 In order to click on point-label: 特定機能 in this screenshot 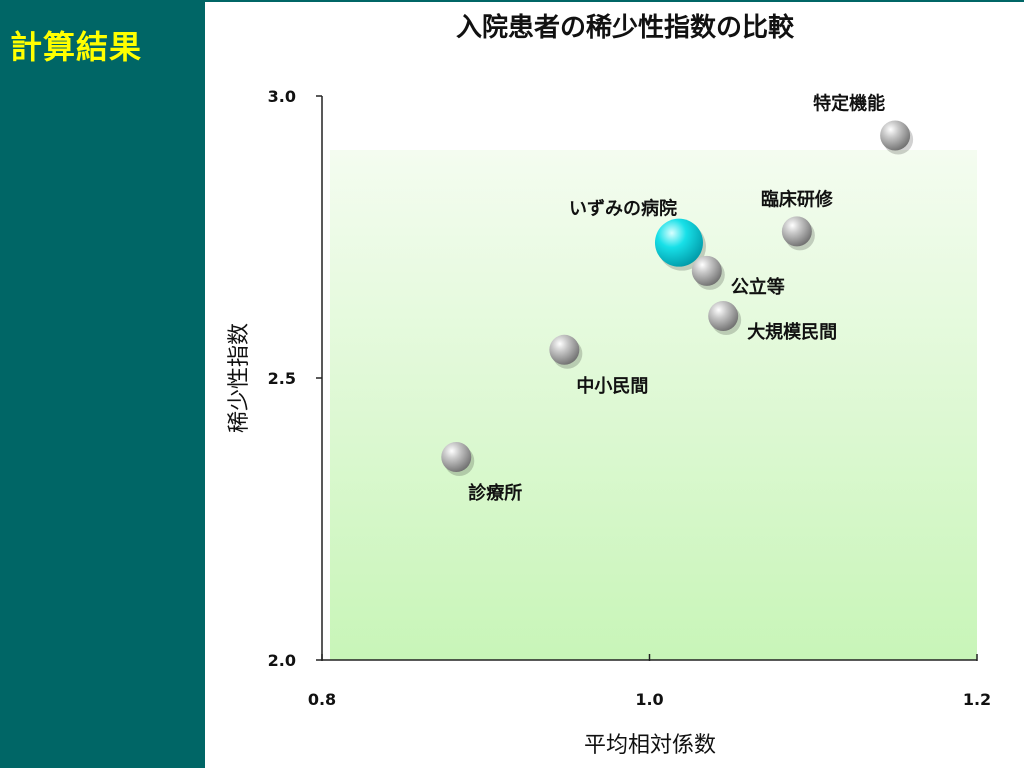, I will do `click(849, 103)`.